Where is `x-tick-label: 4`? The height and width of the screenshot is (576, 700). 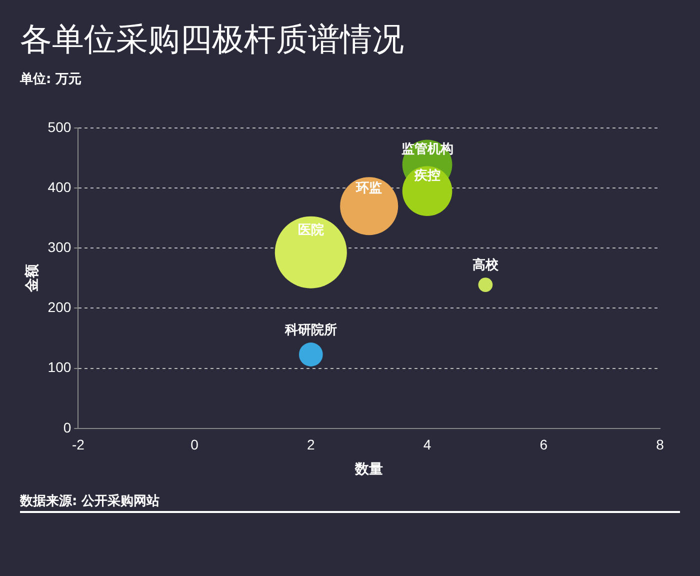 x-tick-label: 4 is located at coordinates (427, 444).